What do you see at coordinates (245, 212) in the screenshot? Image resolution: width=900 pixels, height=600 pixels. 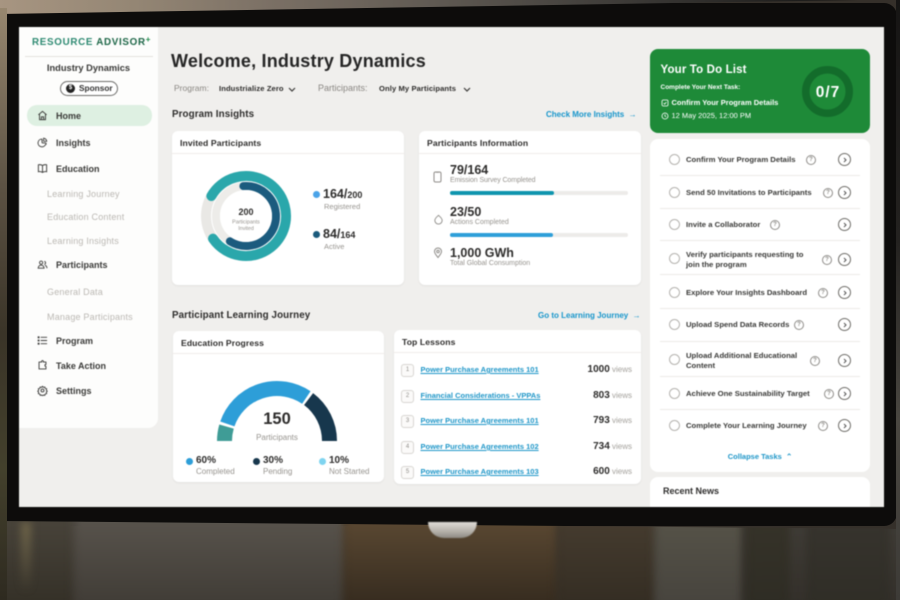 I see `svg-text: 200` at bounding box center [245, 212].